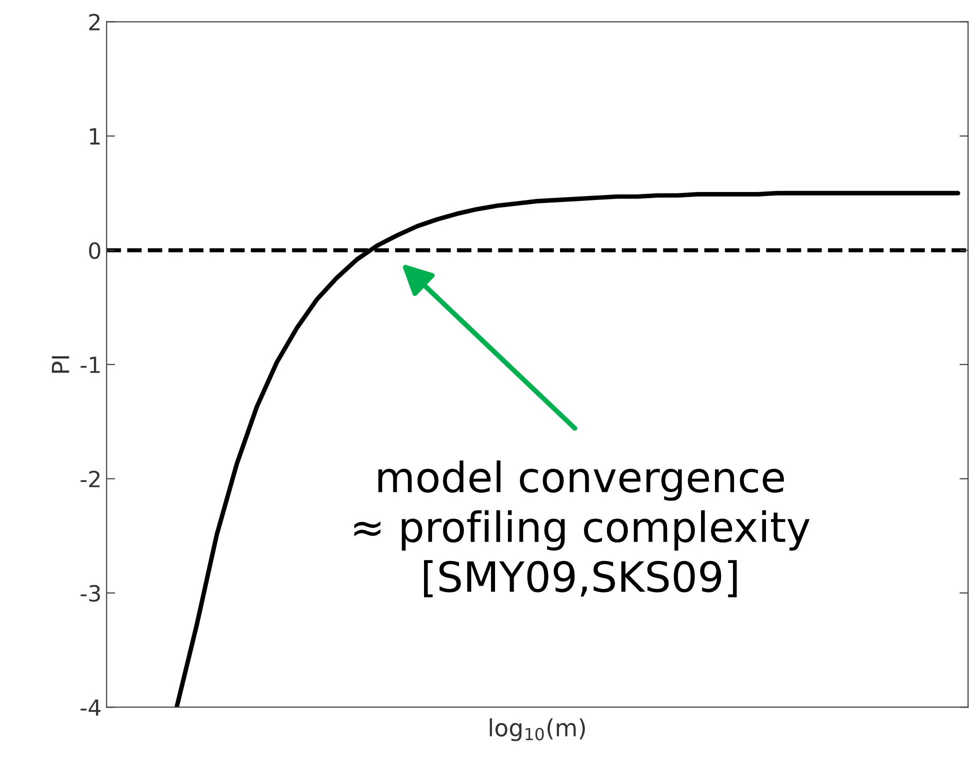  Describe the element at coordinates (90, 593) in the screenshot. I see `y-tick-label: -3` at that location.